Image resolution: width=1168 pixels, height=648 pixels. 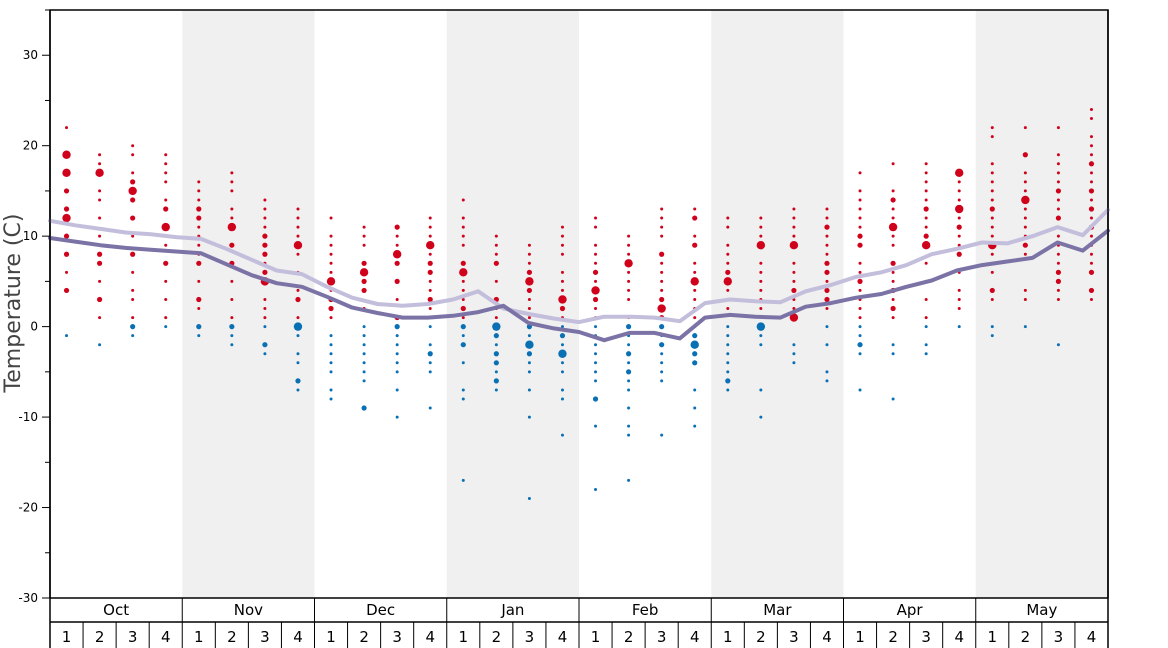 What do you see at coordinates (13, 304) in the screenshot?
I see `y-axis-title: Temperature (C)` at bounding box center [13, 304].